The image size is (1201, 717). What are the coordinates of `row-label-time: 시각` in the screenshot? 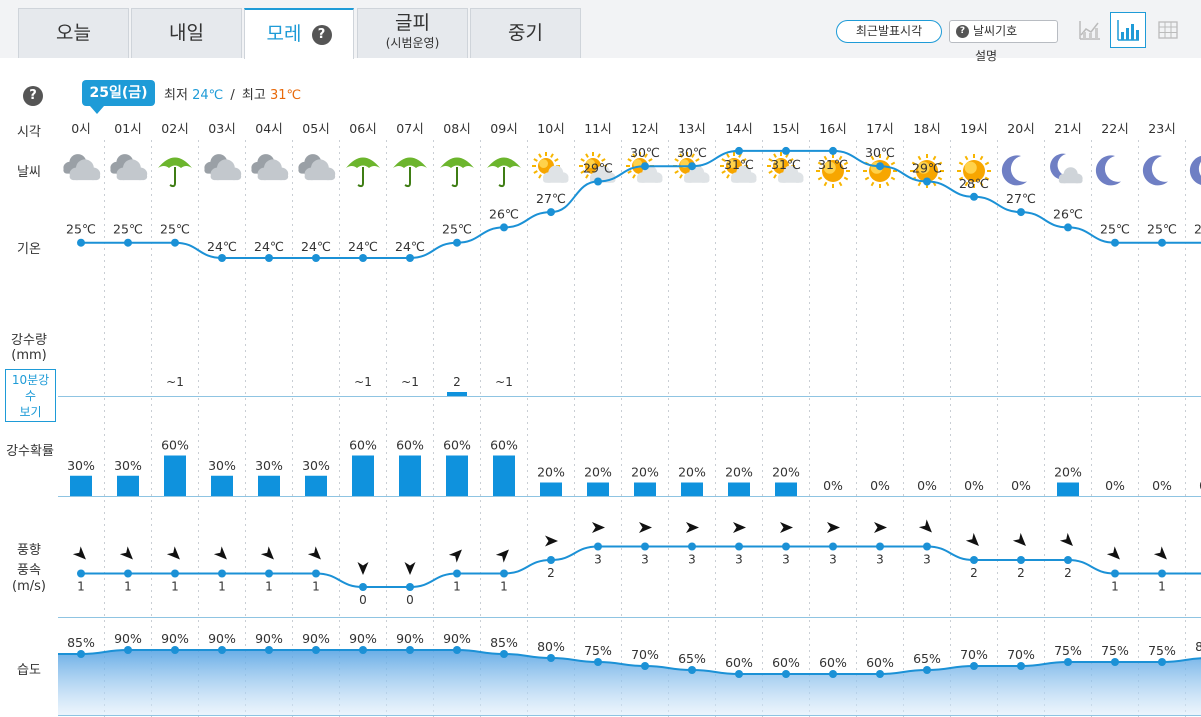 It's located at (29, 132).